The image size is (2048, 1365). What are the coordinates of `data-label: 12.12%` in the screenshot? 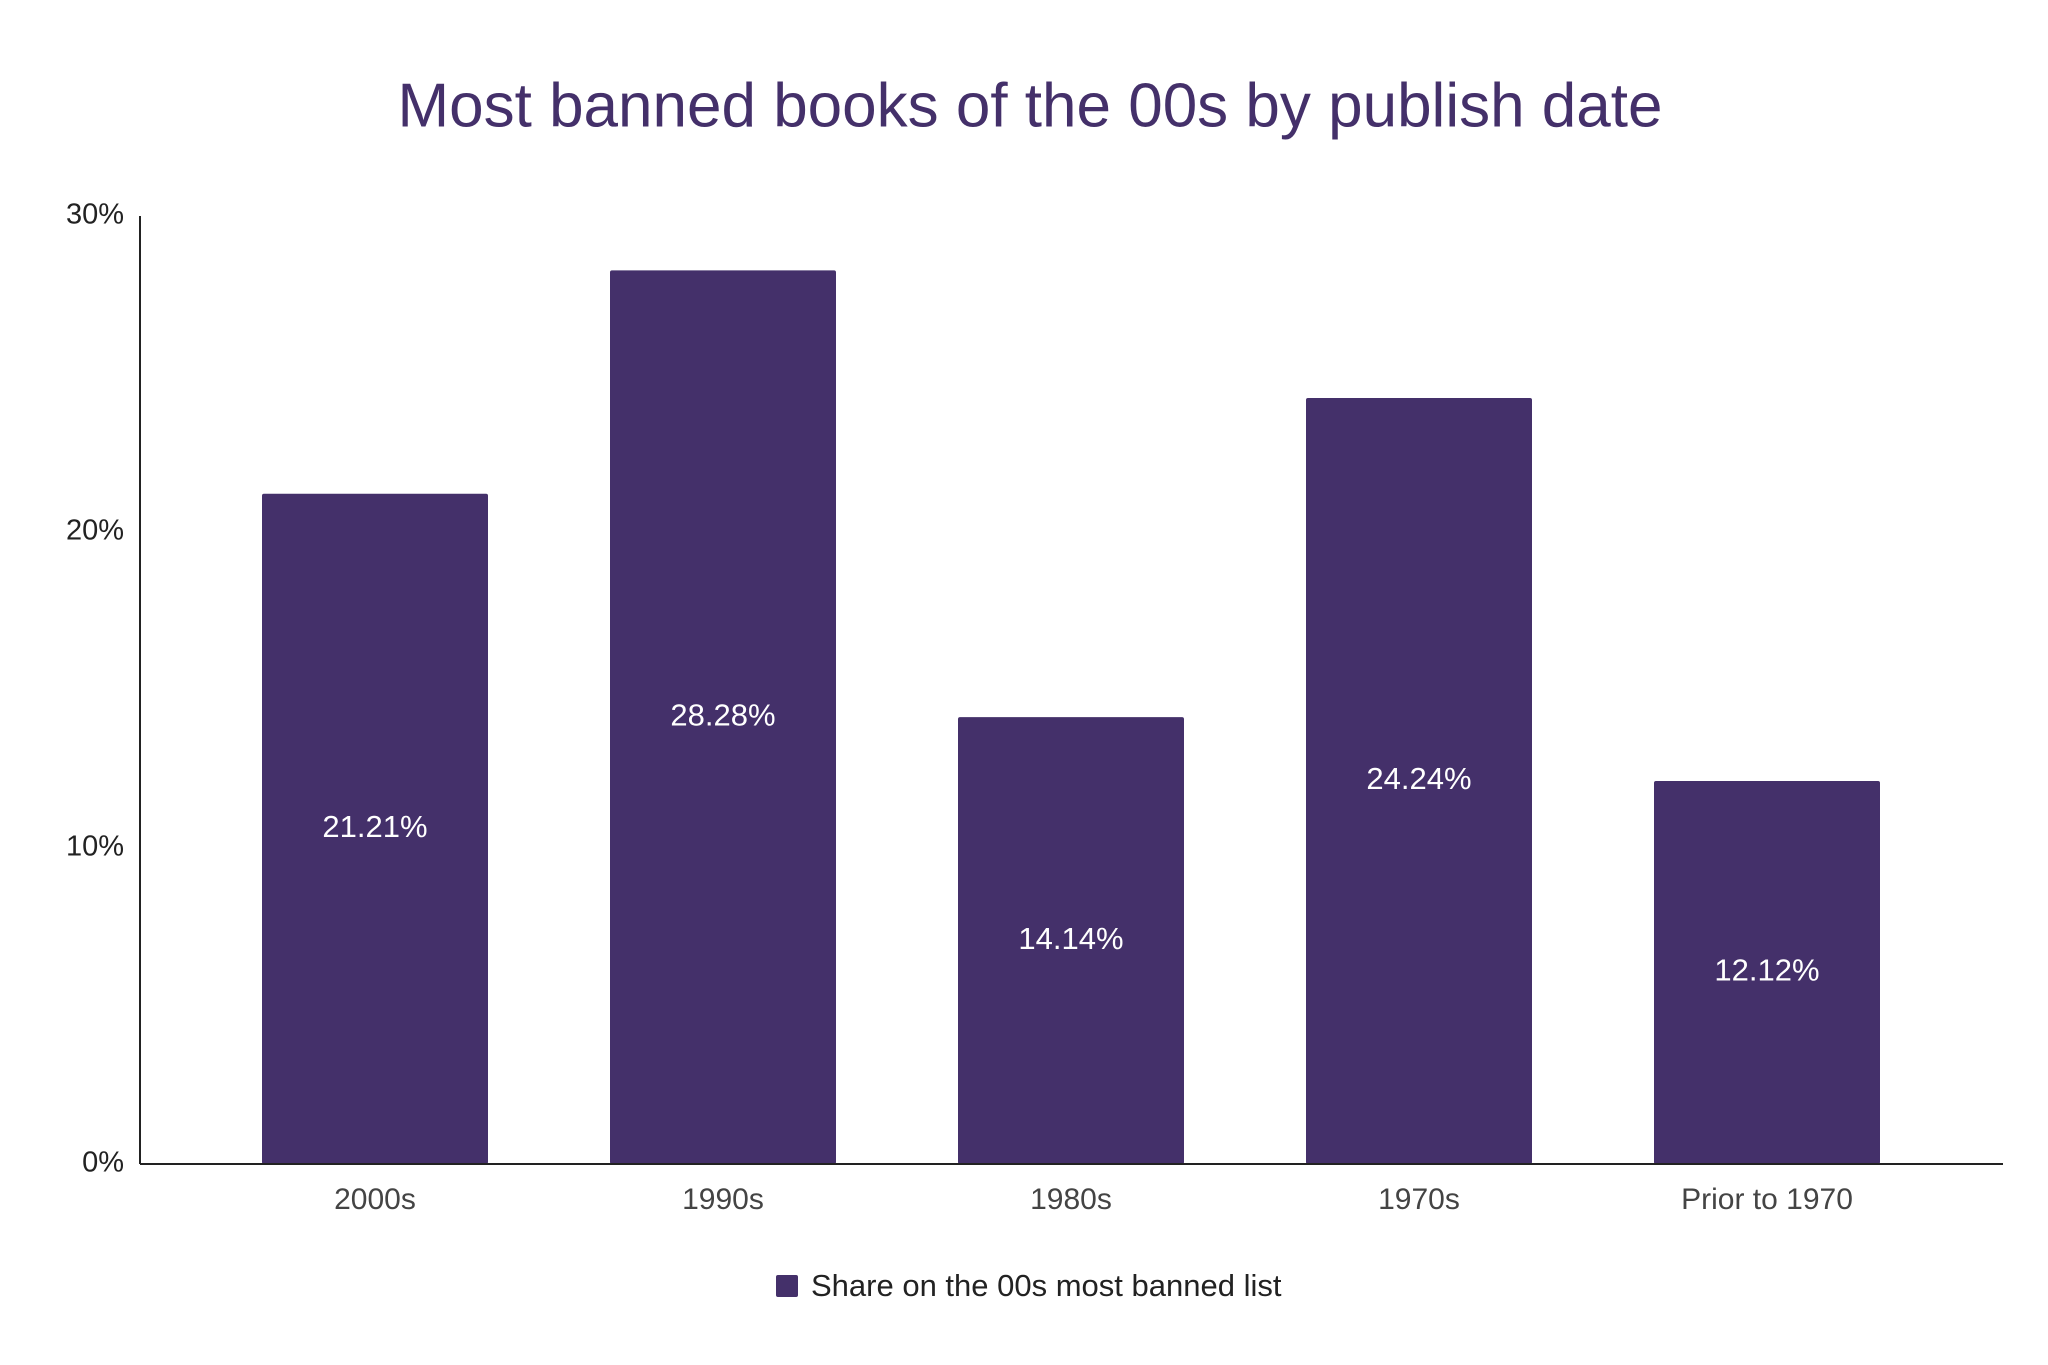 It's located at (1766, 970).